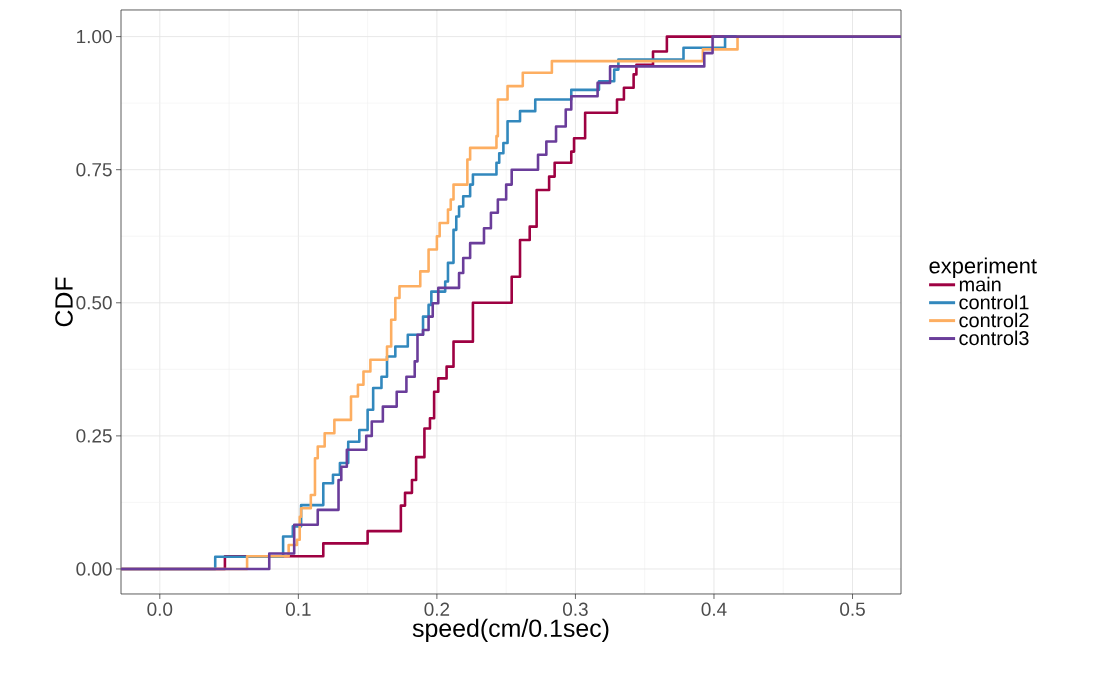 The image size is (1107, 673). I want to click on legend-label: control2, so click(994, 320).